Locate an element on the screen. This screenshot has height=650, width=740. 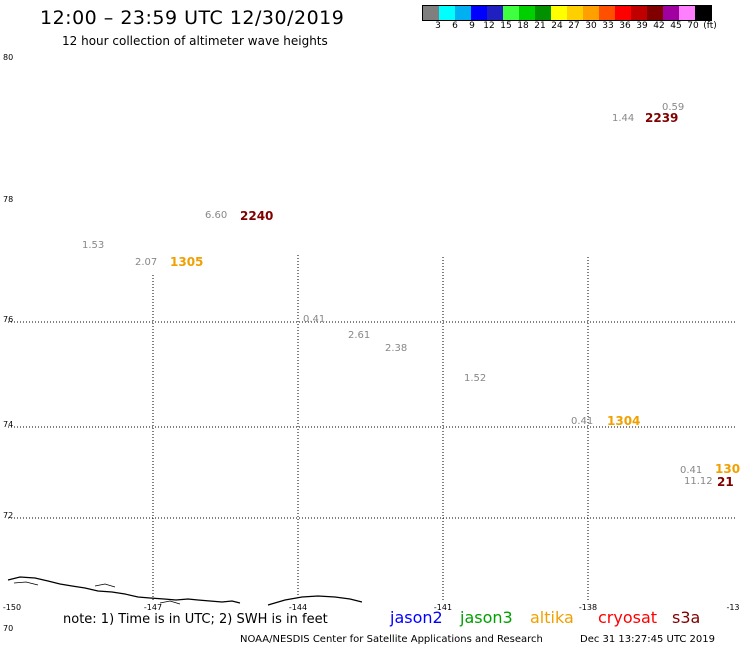
longitude-label: -141 is located at coordinates (443, 607).